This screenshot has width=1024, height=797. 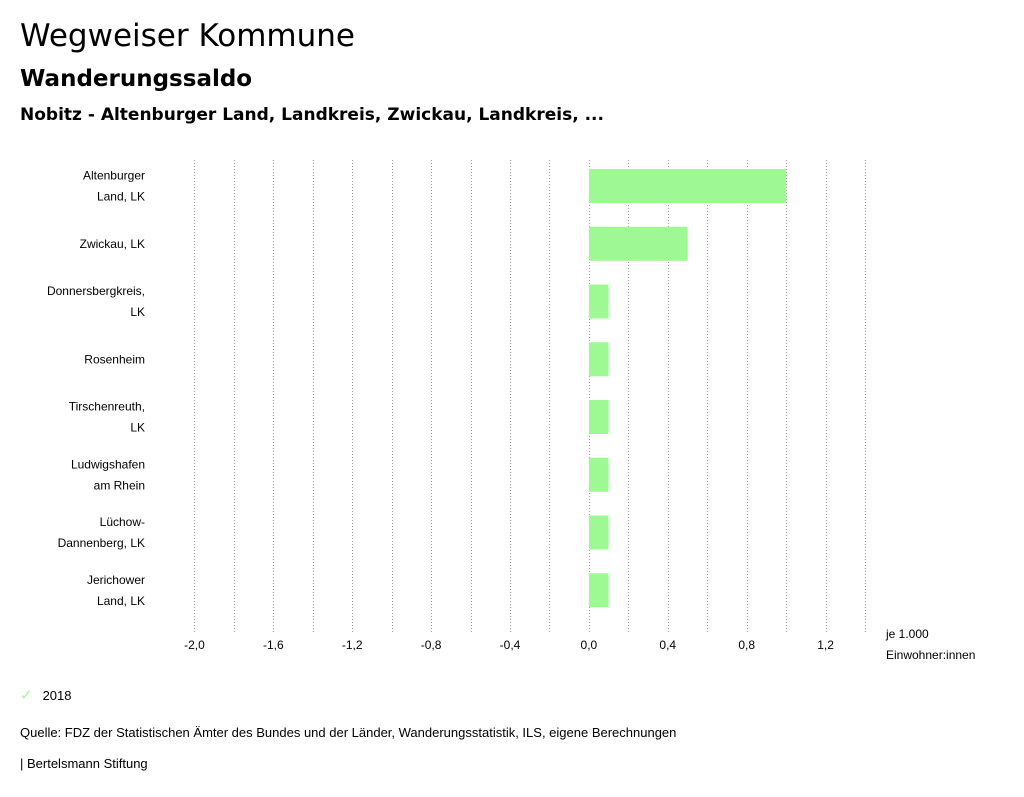 I want to click on legend-label: 2018, so click(x=57, y=695).